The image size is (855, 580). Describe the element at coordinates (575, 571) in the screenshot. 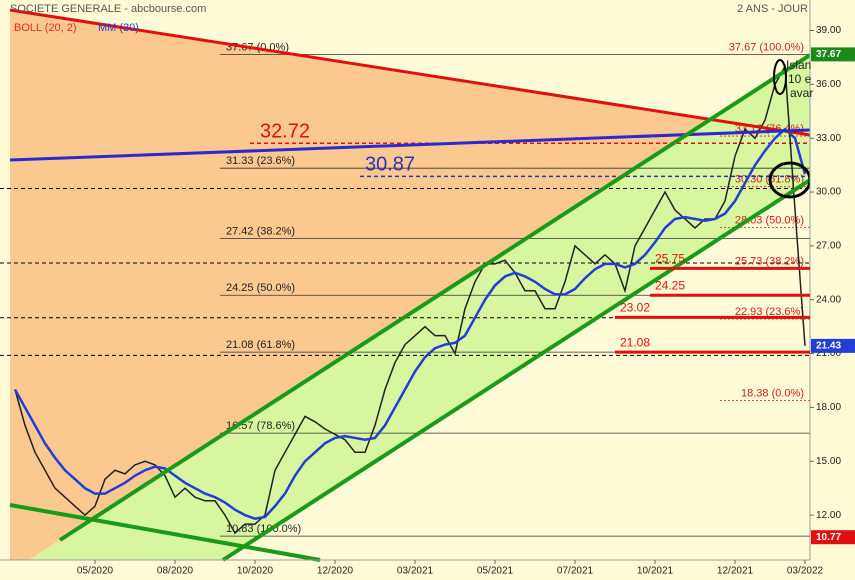

I see `x-tick-label: 07/2021` at that location.